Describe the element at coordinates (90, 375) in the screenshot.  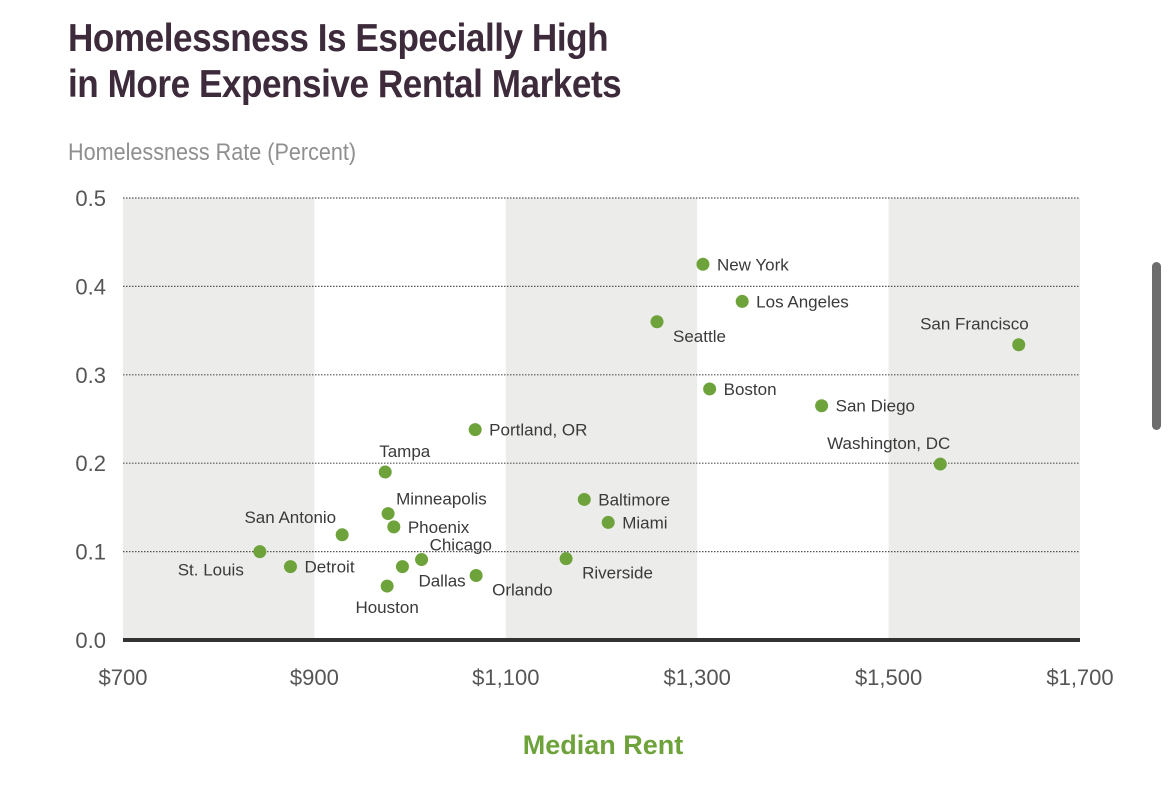
I see `y-tick-label: 0.3` at that location.